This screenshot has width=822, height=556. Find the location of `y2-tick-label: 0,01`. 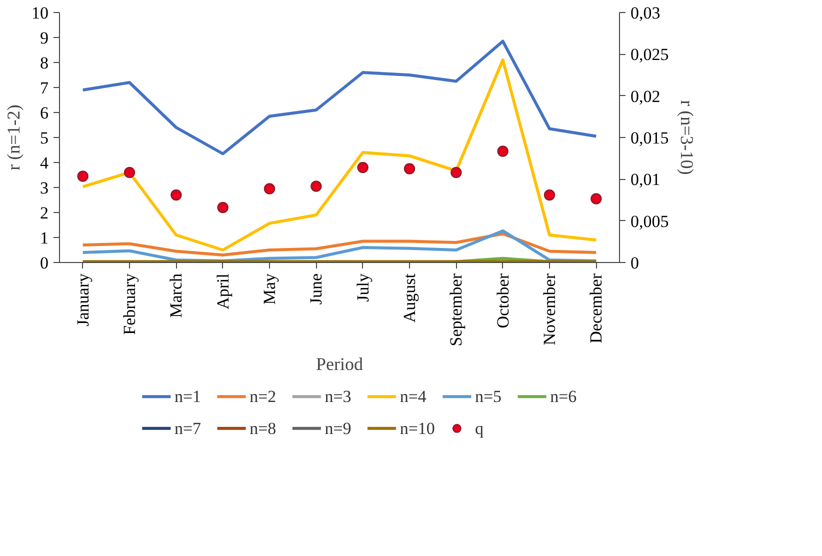

y2-tick-label: 0,01 is located at coordinates (645, 180).